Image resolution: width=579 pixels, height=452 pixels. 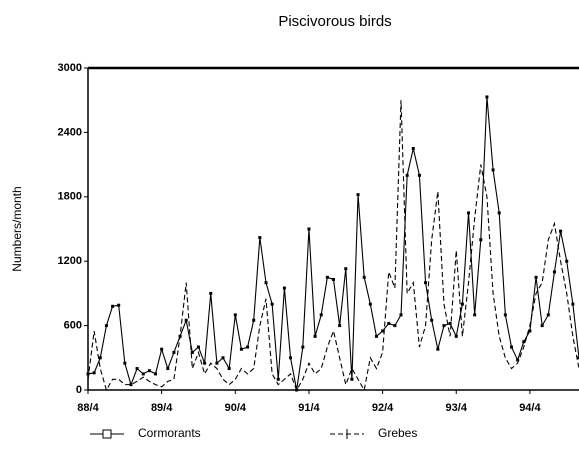 I want to click on chart-title: Piscivorous birds, so click(x=334, y=21).